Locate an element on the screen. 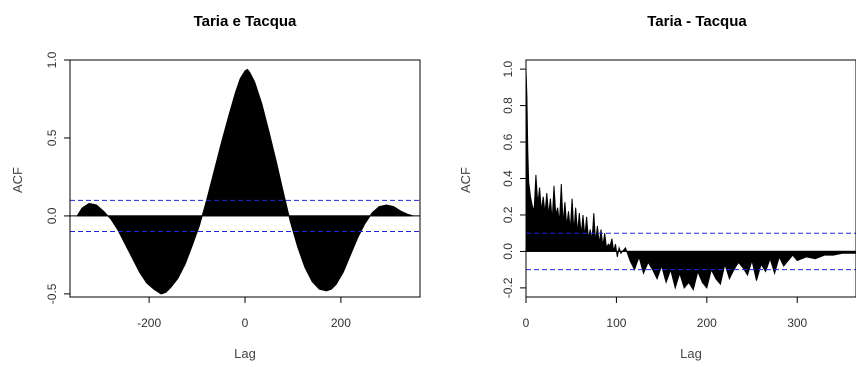  x-tick-label: 100 is located at coordinates (616, 323).